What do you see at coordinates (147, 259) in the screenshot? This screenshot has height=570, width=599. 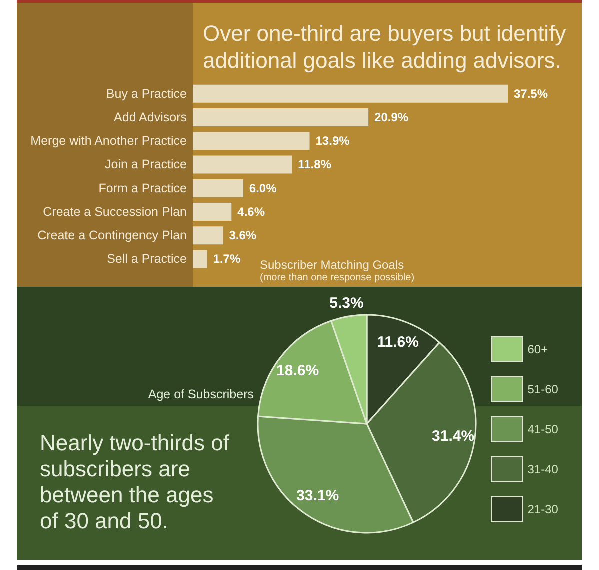 I see `y-tick-label: Sell a Practice` at bounding box center [147, 259].